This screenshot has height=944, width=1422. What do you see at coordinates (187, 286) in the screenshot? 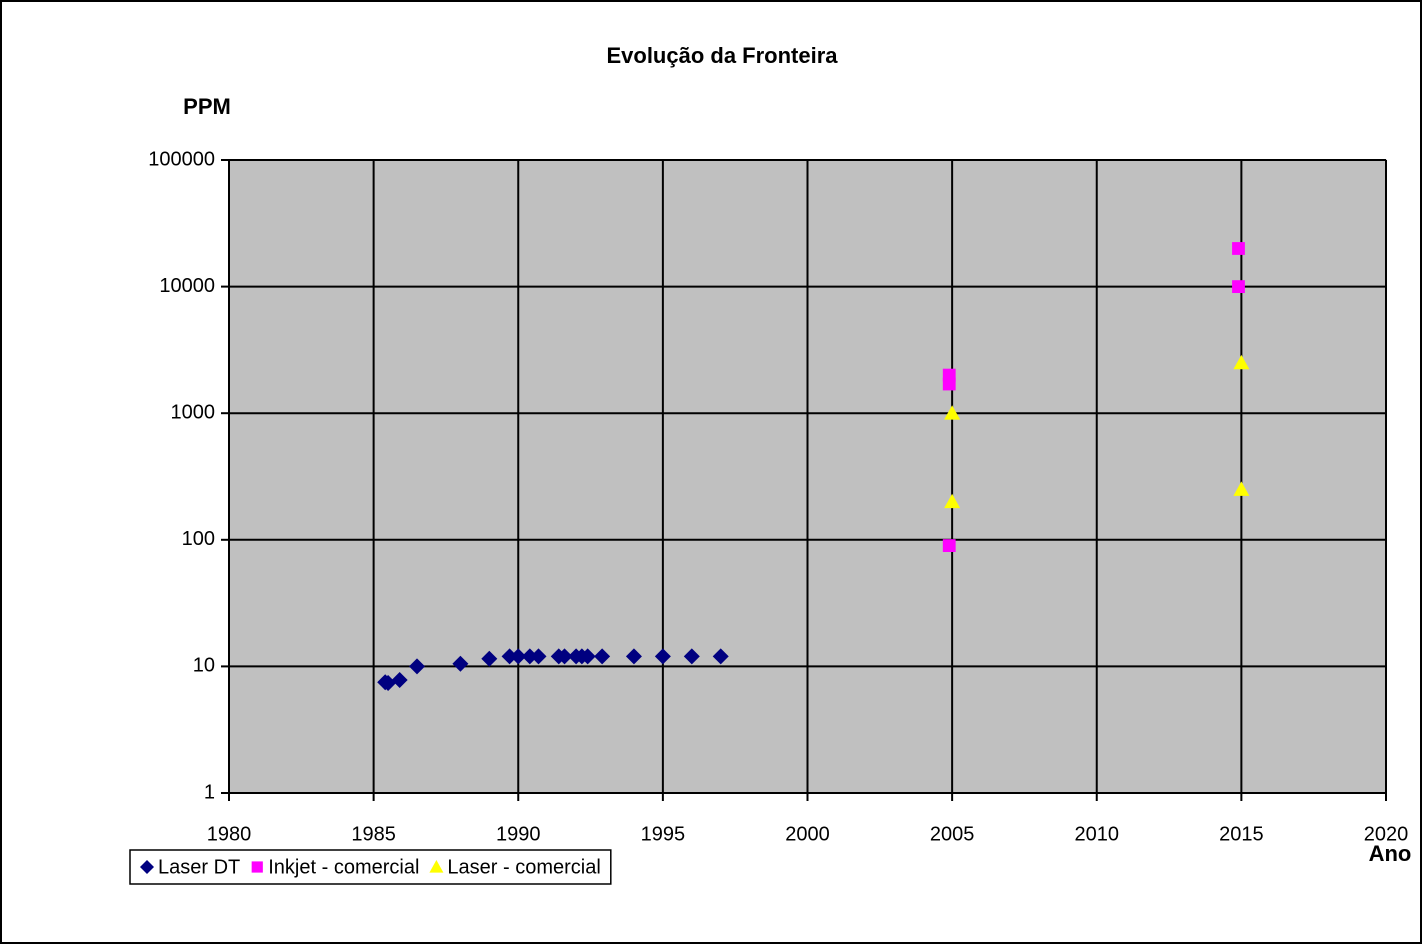
I see `y-tick-label: 10000` at bounding box center [187, 286].